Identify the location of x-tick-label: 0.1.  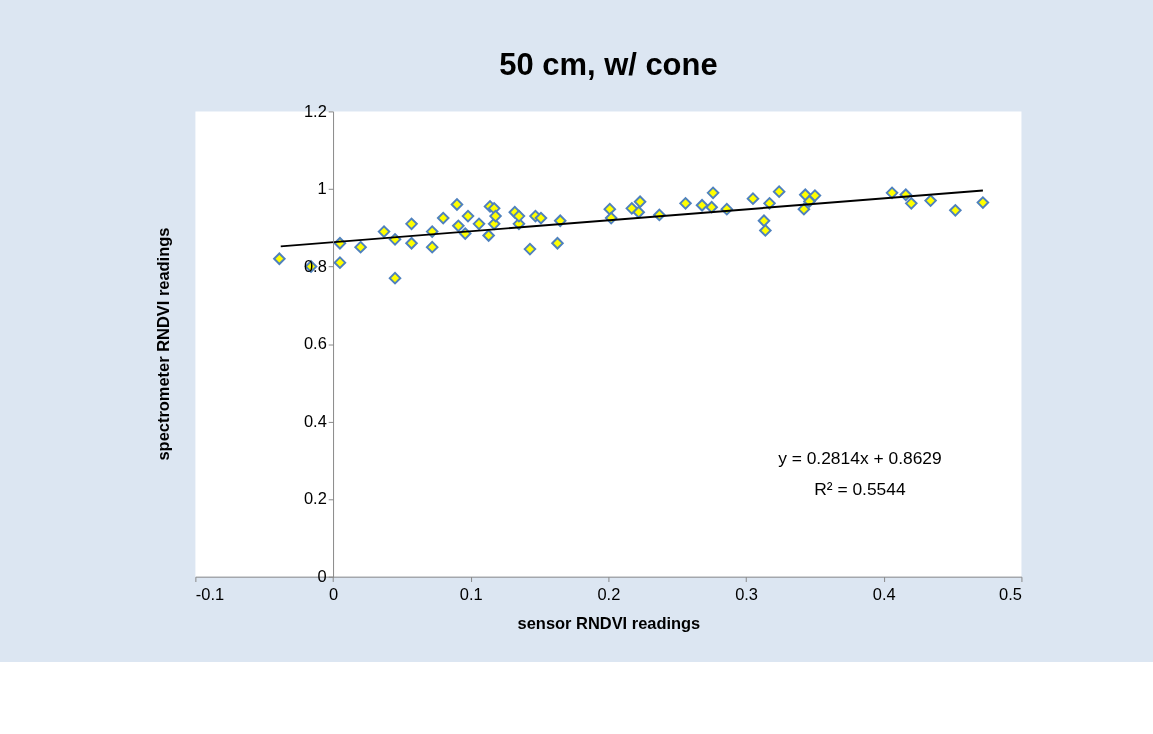
(471, 594).